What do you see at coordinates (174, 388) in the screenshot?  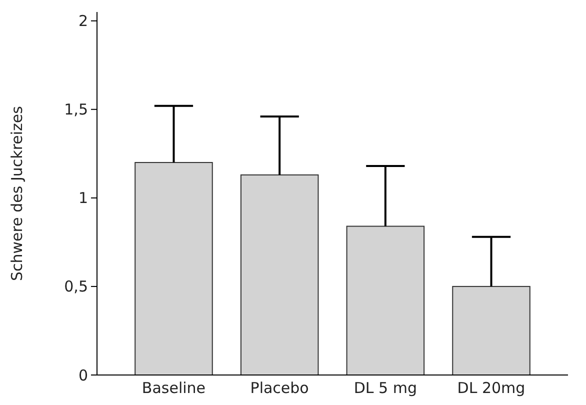 I see `x-tick-label: Baseline` at bounding box center [174, 388].